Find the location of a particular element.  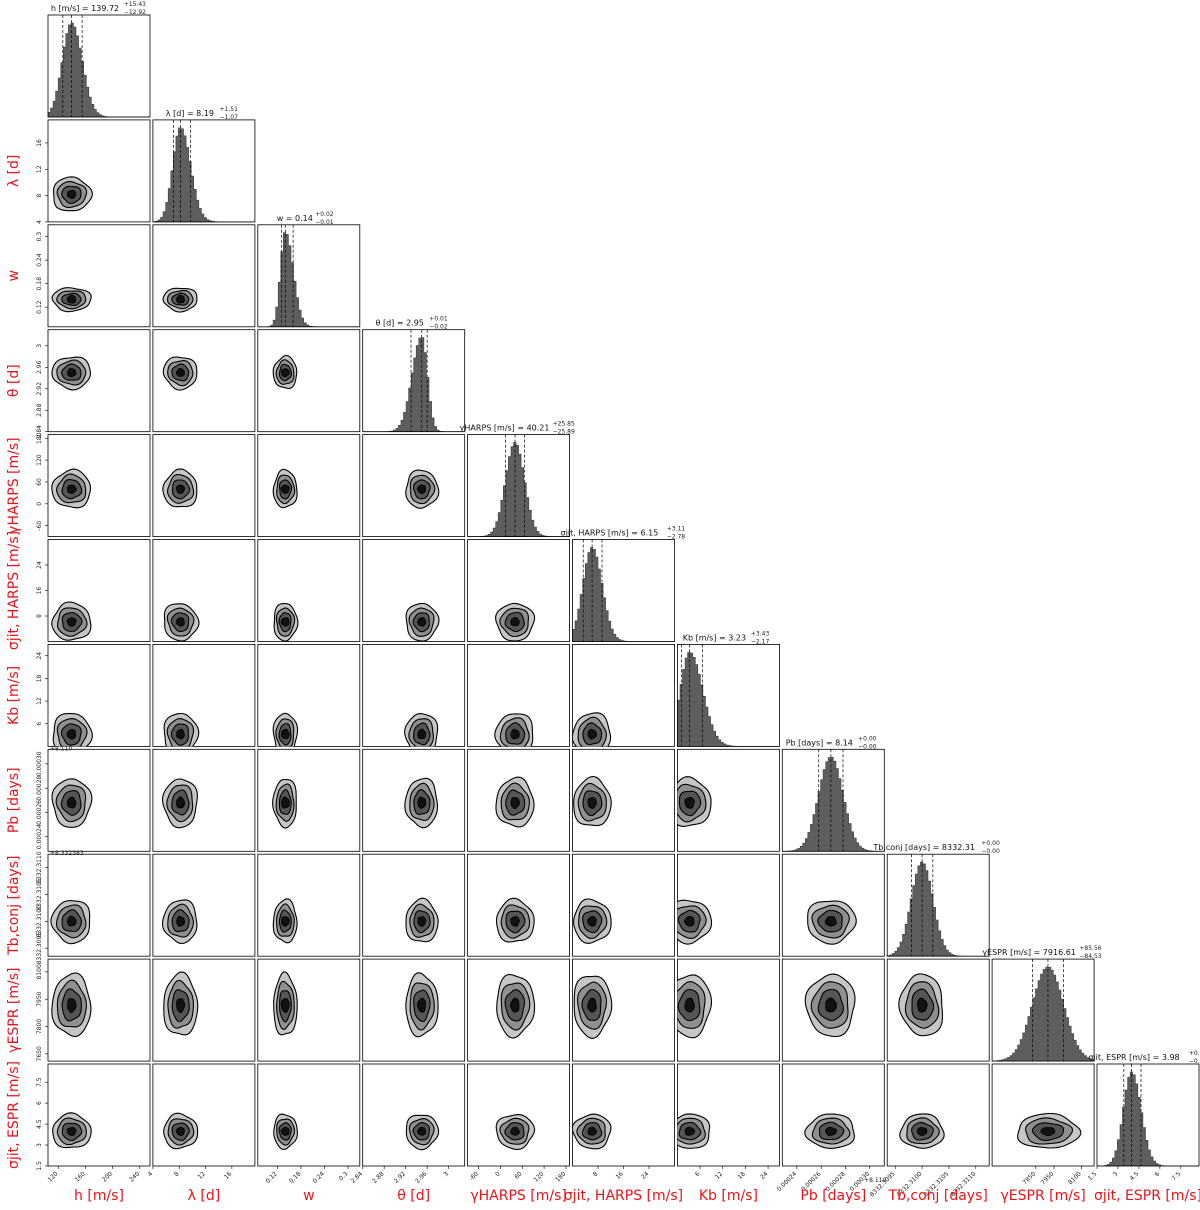

err-plus: +15.43 is located at coordinates (135, 4).